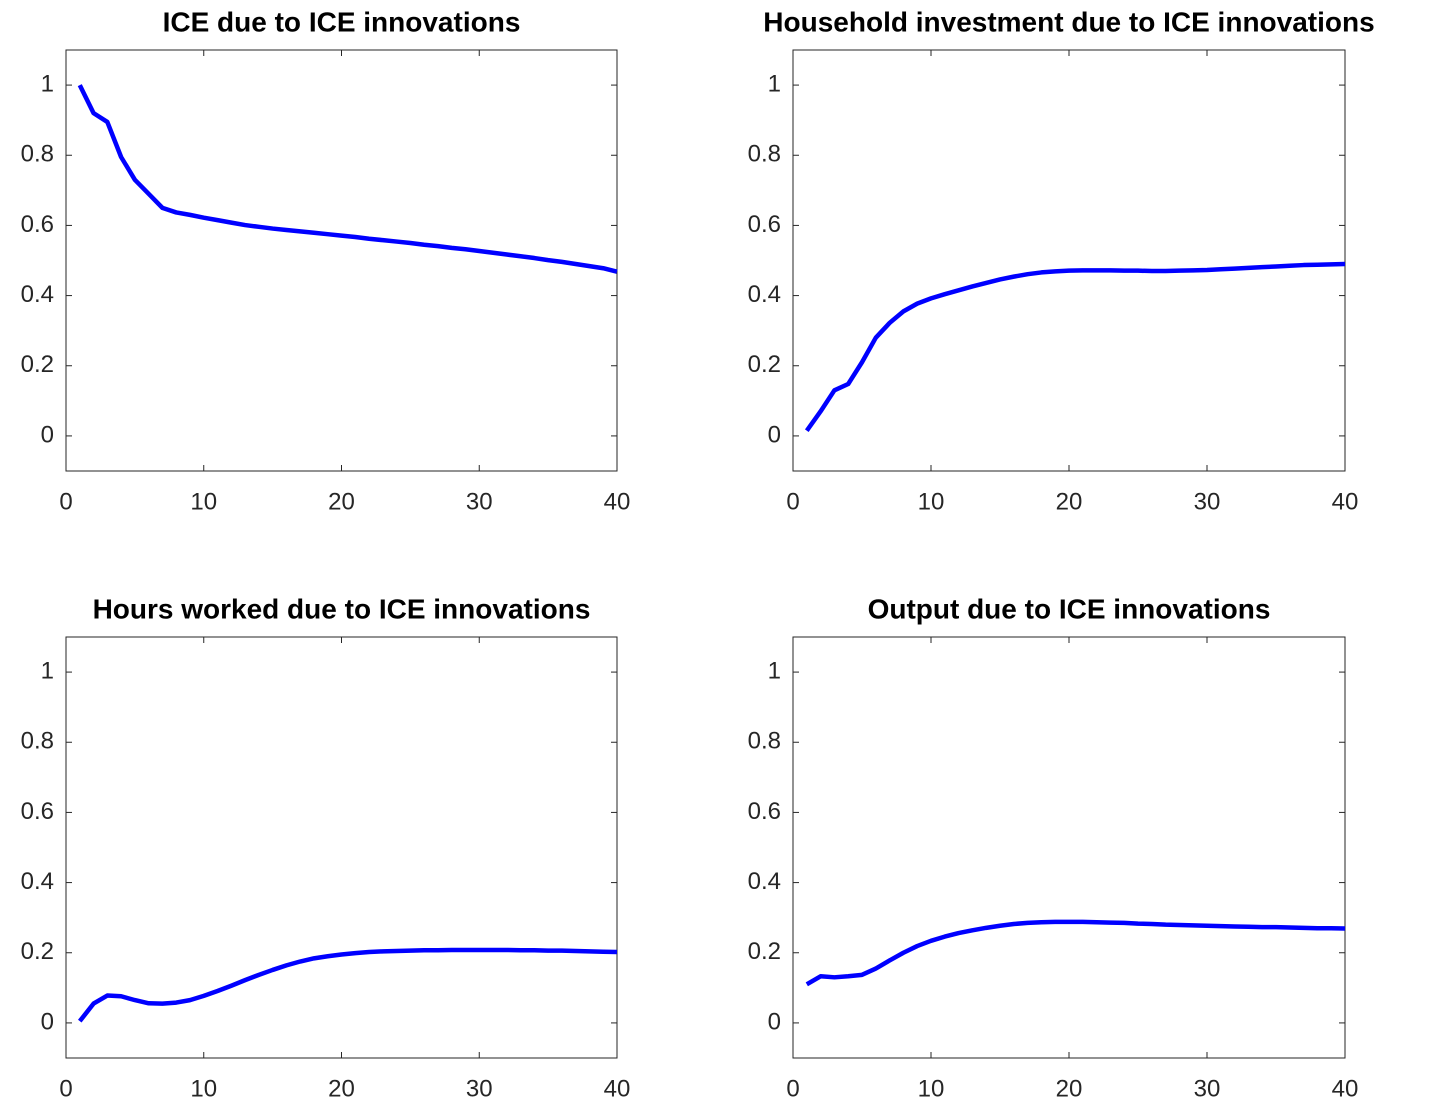 This screenshot has width=1437, height=1108. What do you see at coordinates (342, 608) in the screenshot?
I see `chart-title: Hours worked due to ICE innovations` at bounding box center [342, 608].